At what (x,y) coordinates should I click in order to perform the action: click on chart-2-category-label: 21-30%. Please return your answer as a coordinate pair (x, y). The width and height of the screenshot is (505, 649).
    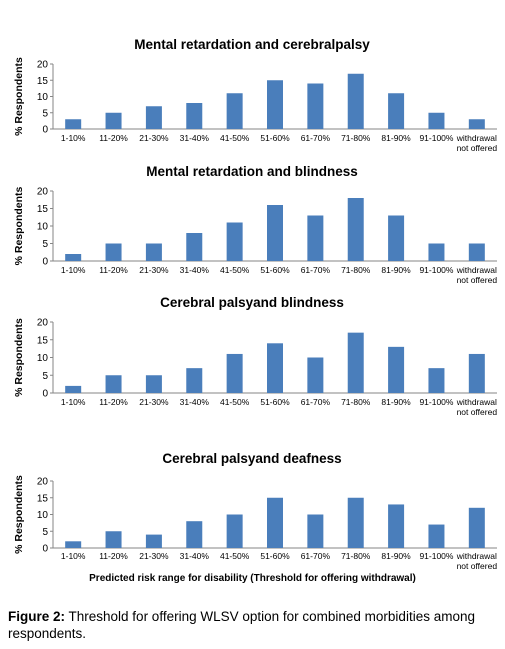
    Looking at the image, I should click on (154, 270).